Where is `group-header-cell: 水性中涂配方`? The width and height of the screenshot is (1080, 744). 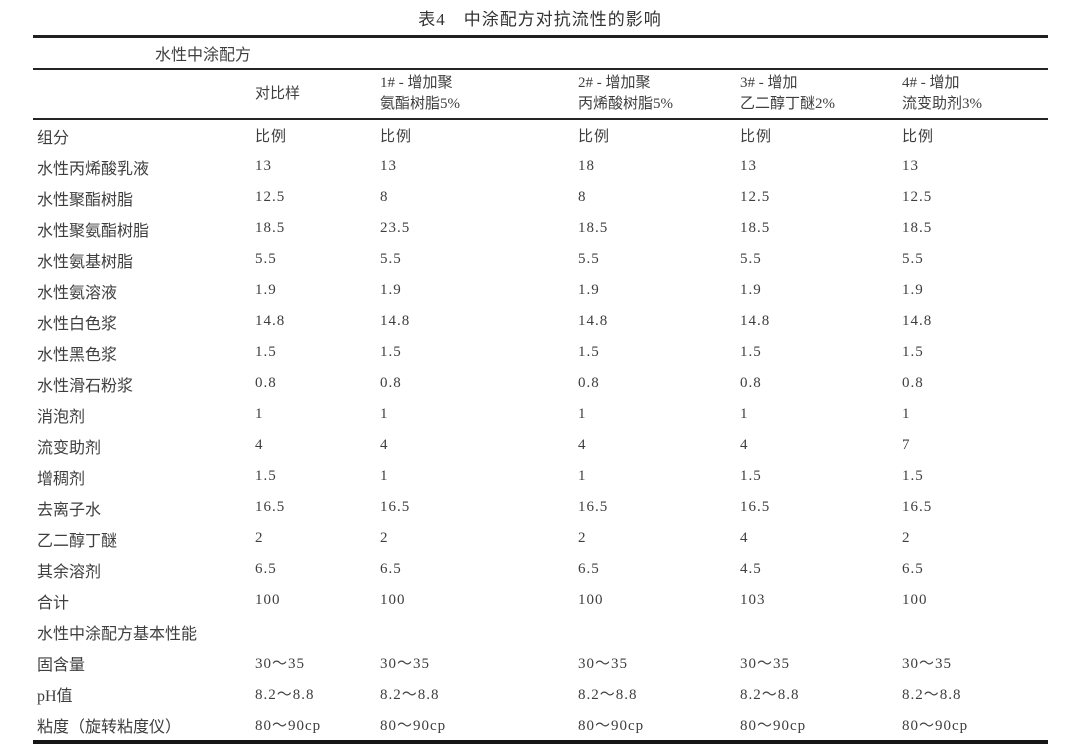
group-header-cell: 水性中涂配方 is located at coordinates (541, 53).